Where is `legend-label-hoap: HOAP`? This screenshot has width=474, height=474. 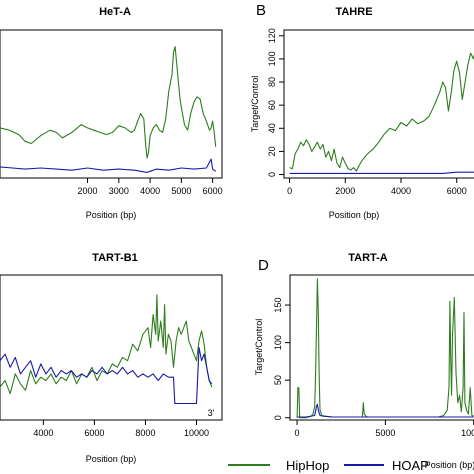
legend-label-hoap: HOAP is located at coordinates (410, 465).